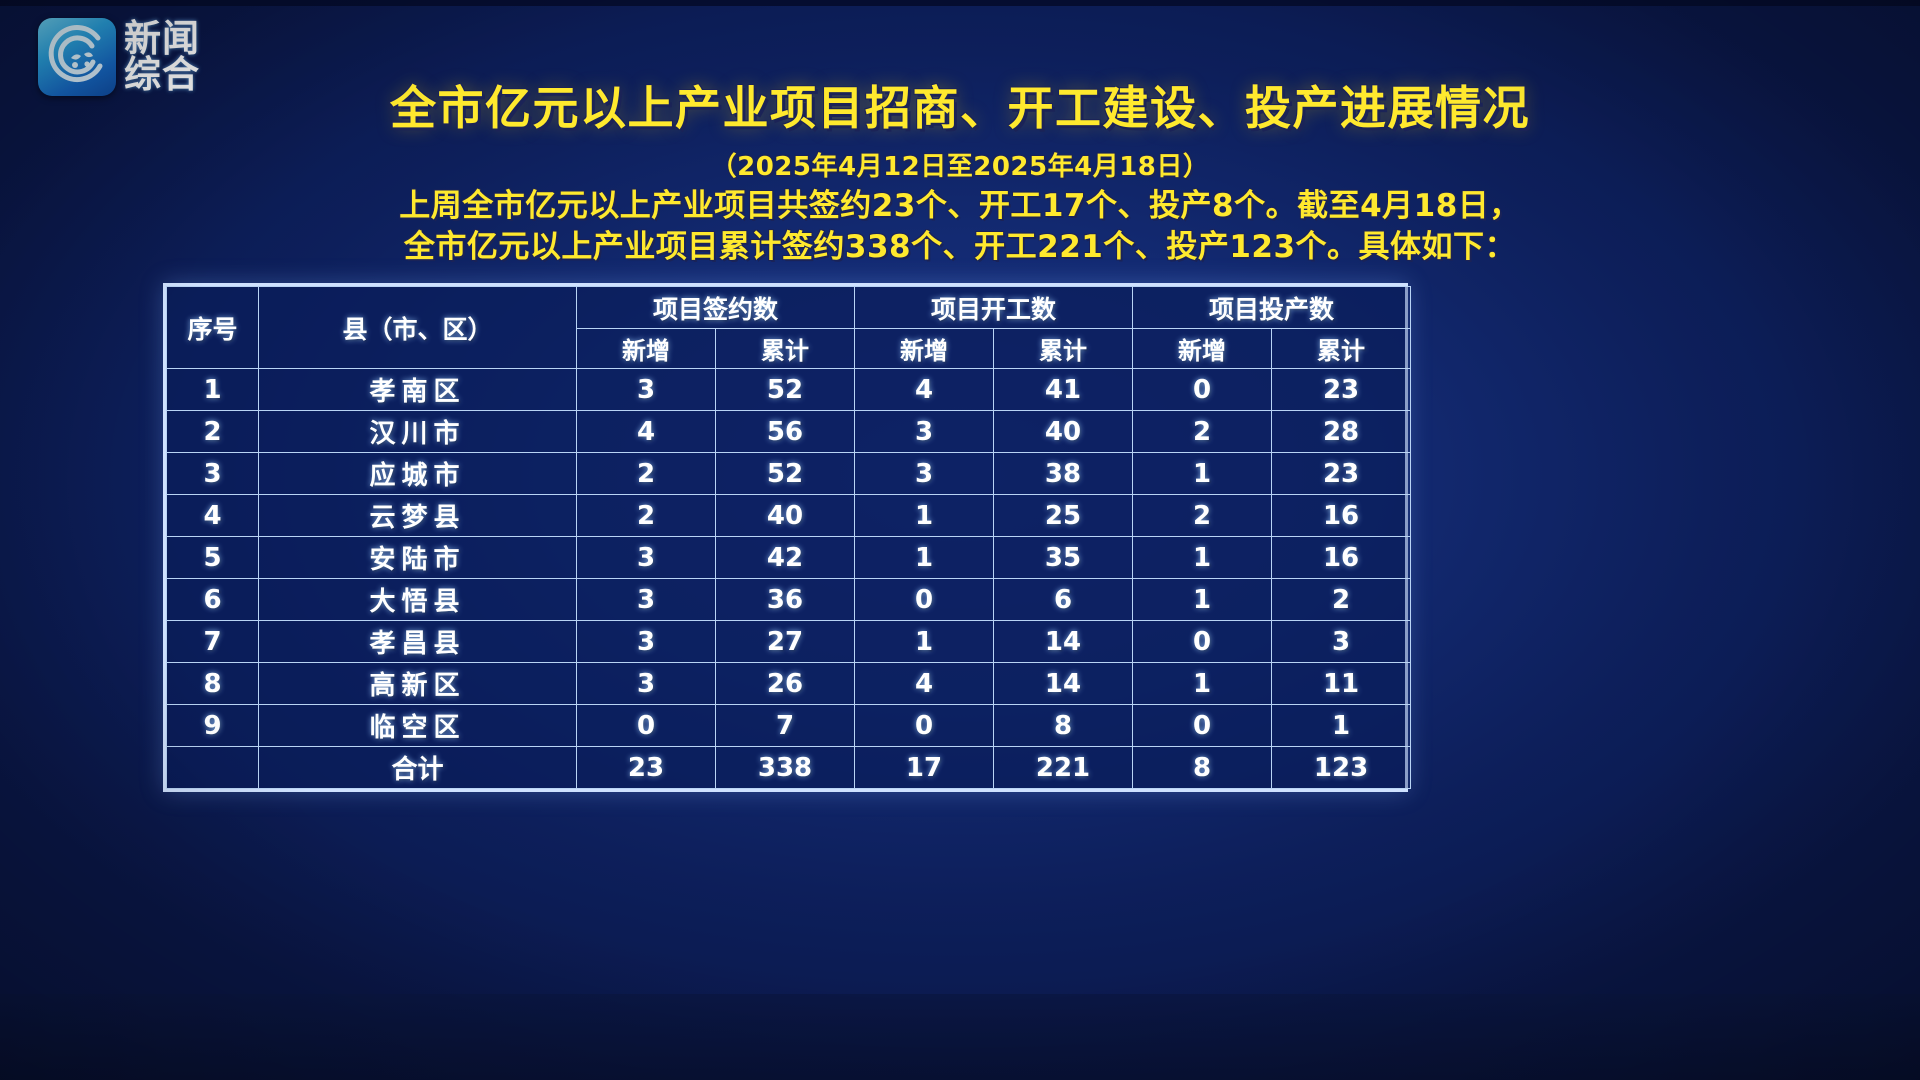  I want to click on cell-prod_total: 11, so click(1341, 683).